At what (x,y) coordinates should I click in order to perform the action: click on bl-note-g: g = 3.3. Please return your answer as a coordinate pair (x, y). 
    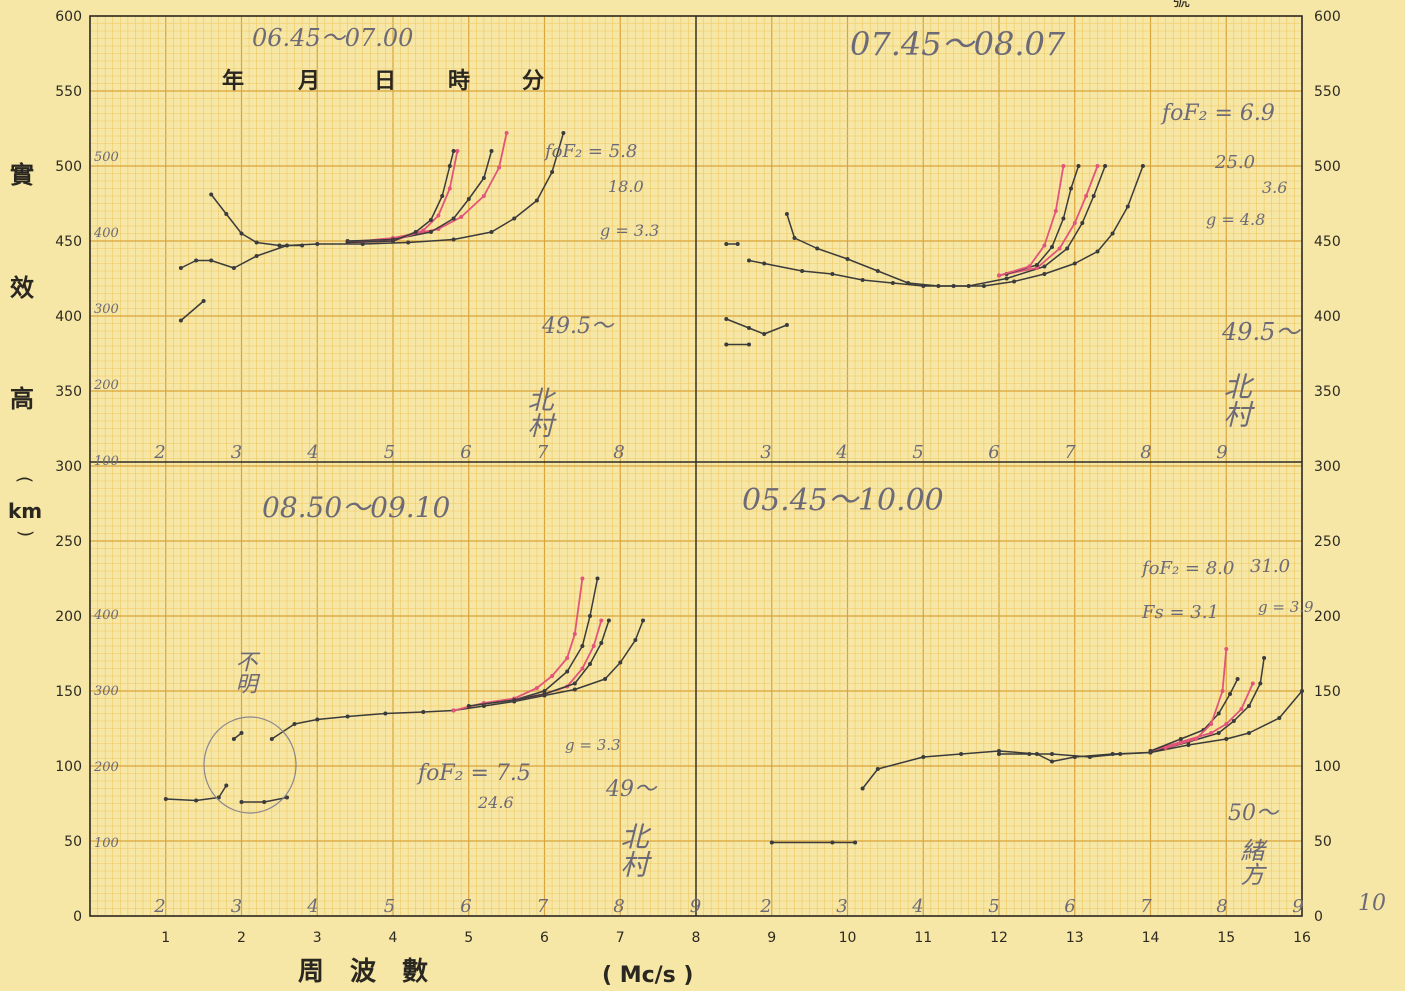
    Looking at the image, I should click on (593, 745).